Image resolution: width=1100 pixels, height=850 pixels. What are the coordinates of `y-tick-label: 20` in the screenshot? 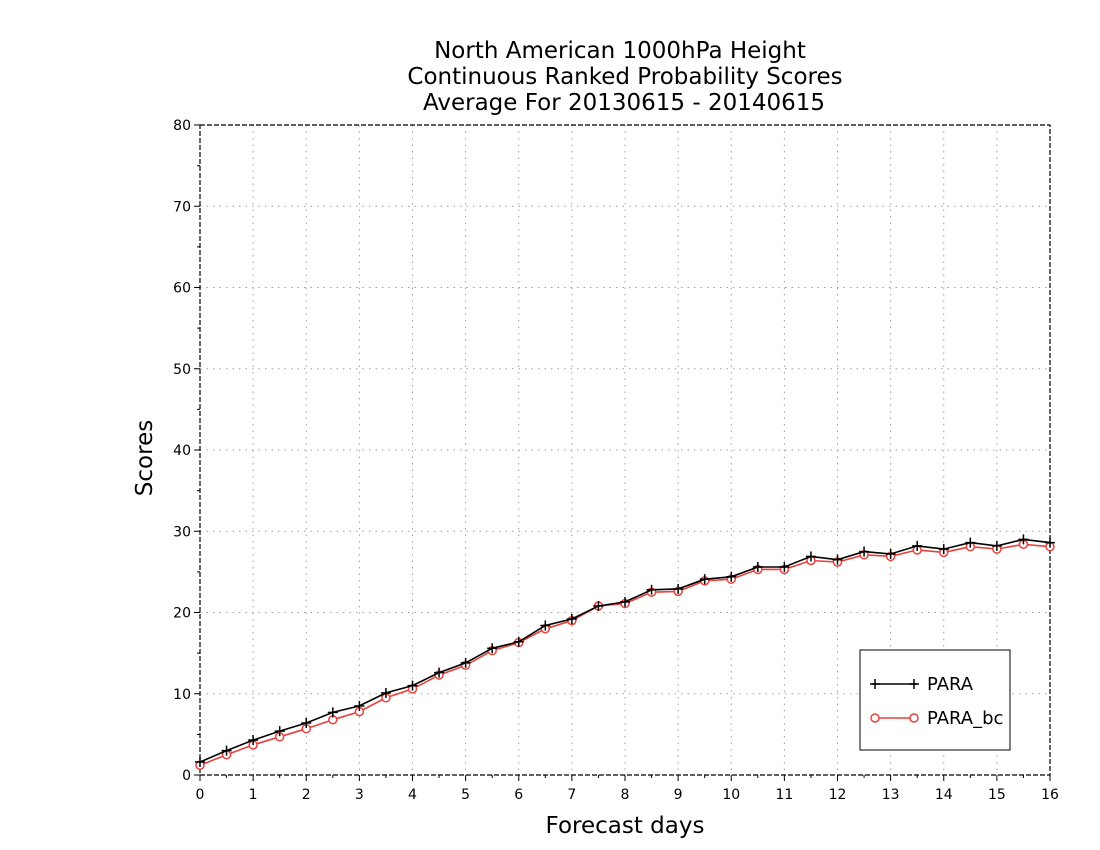 It's located at (182, 614).